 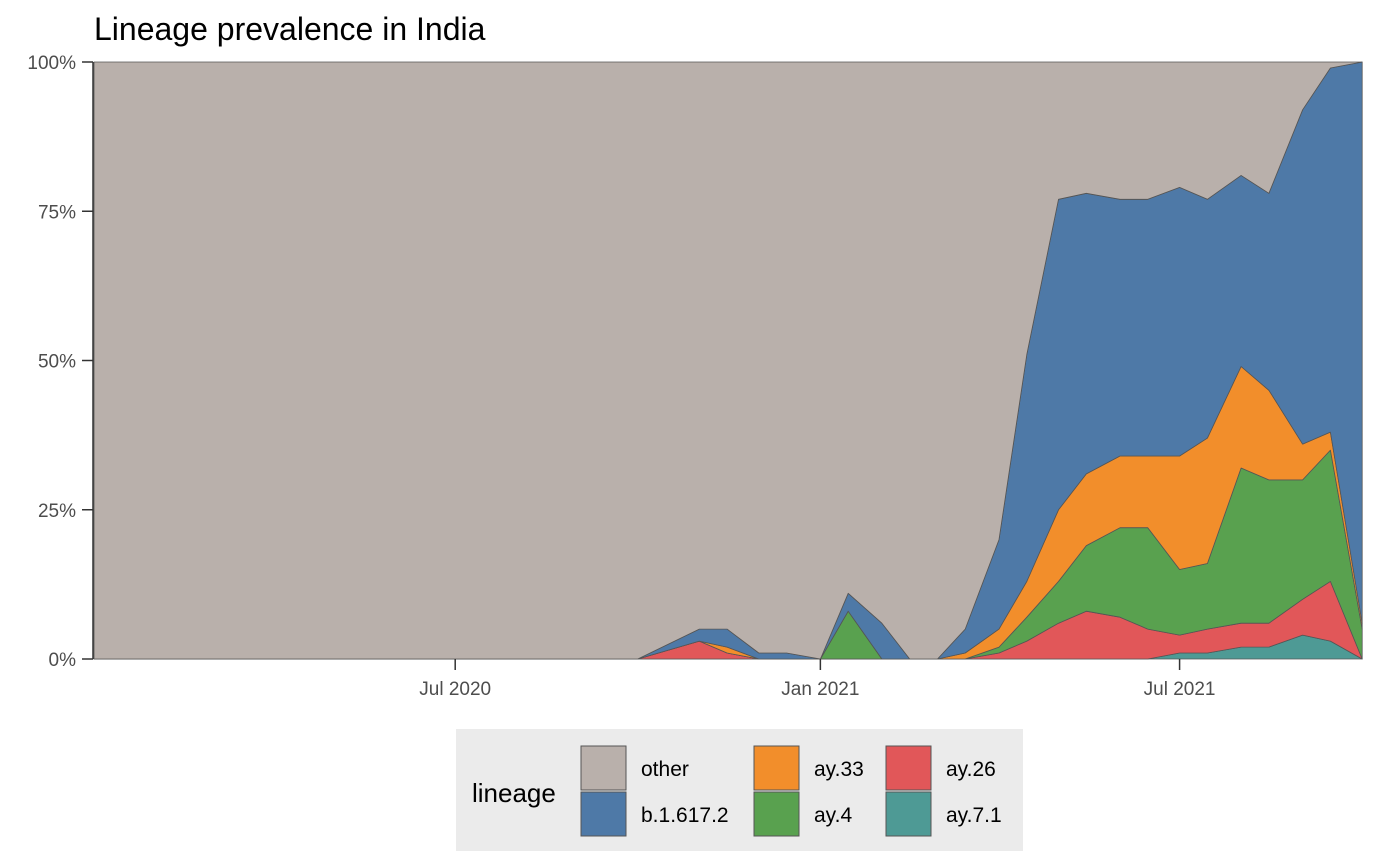 I want to click on x-tick-label: Jul 2020, so click(x=455, y=689).